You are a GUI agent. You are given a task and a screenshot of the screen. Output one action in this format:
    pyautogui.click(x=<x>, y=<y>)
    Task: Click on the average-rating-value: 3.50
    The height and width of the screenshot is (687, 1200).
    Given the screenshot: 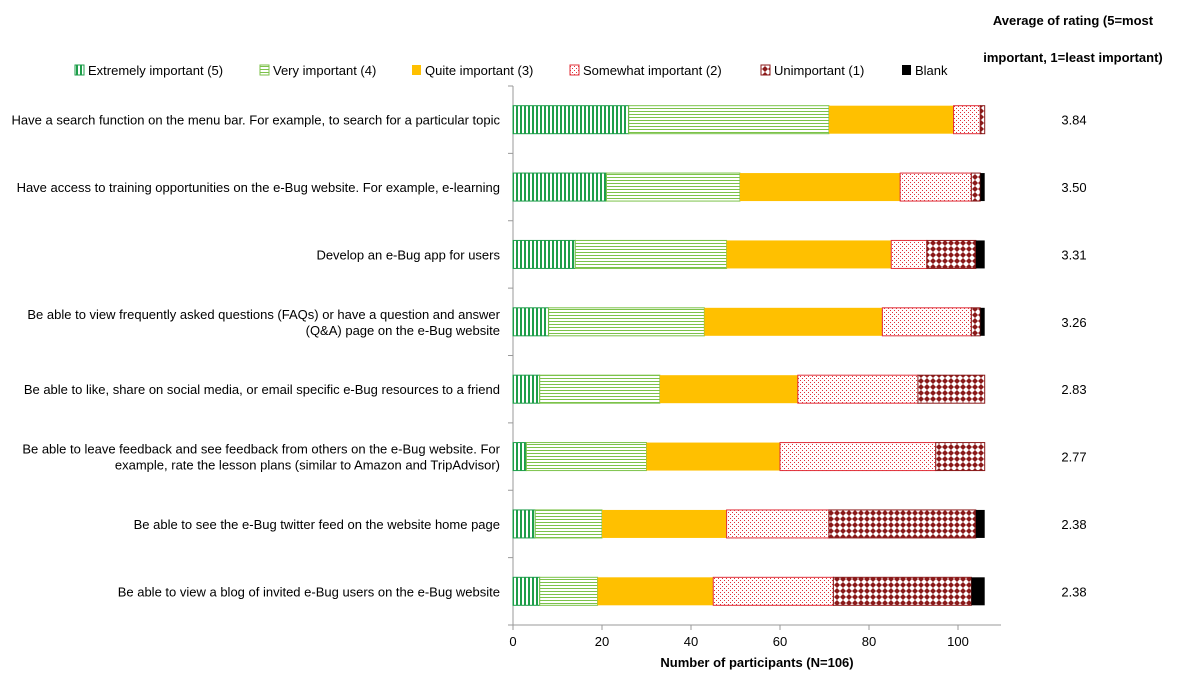 What is the action you would take?
    pyautogui.click(x=1073, y=187)
    